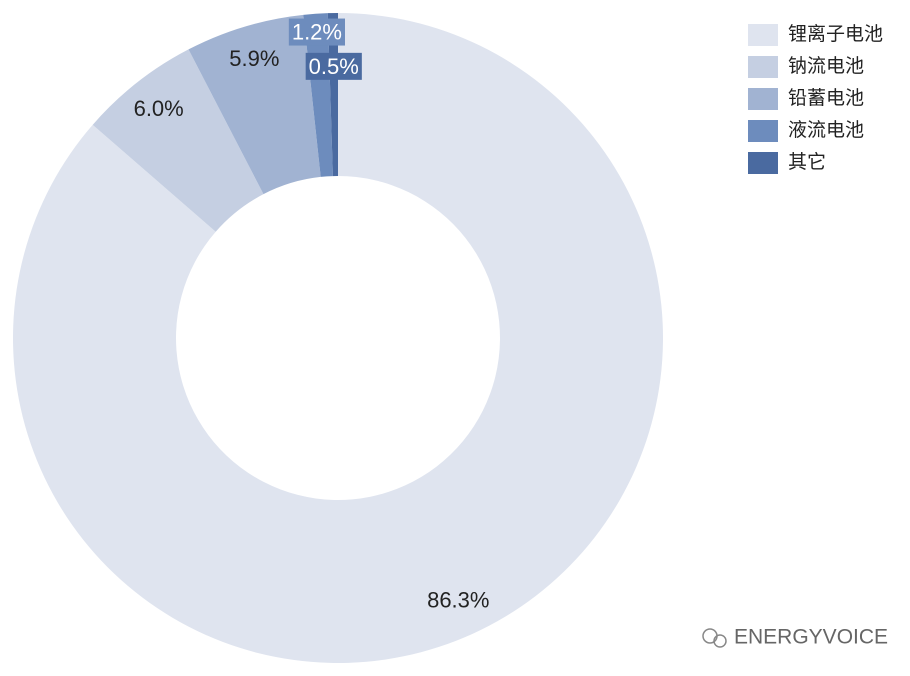 The image size is (910, 676). What do you see at coordinates (254, 58) in the screenshot?
I see `data-label: 5.9%` at bounding box center [254, 58].